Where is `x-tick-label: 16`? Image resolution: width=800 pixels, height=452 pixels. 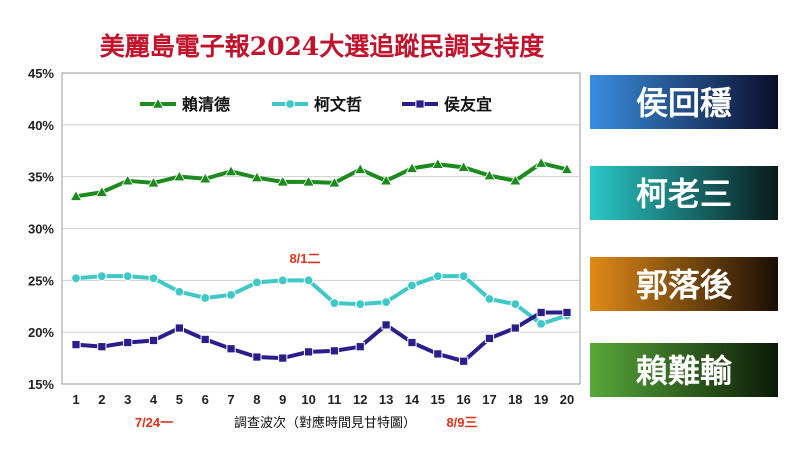
x-tick-label: 16 is located at coordinates (463, 399).